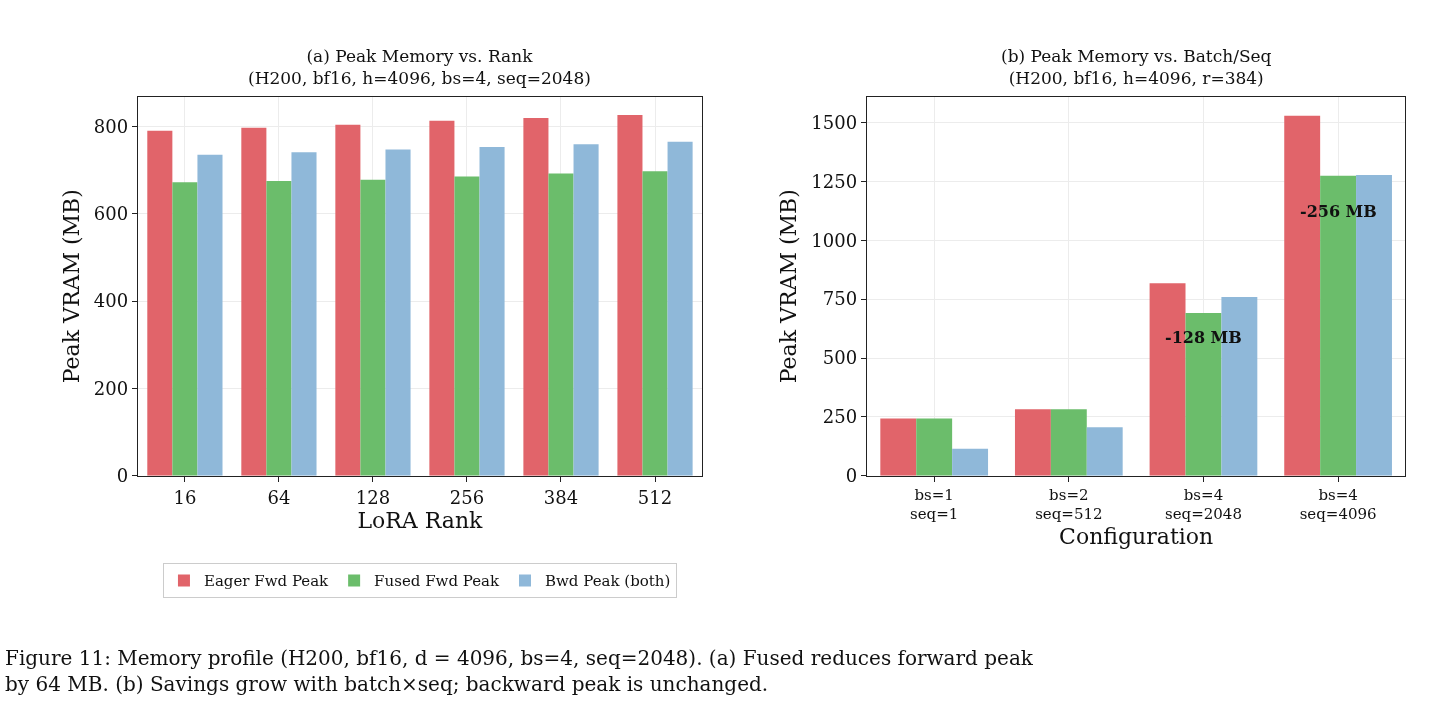 This screenshot has height=718, width=1441. I want to click on x-tick-label: bs=1 seq=1, so click(934, 504).